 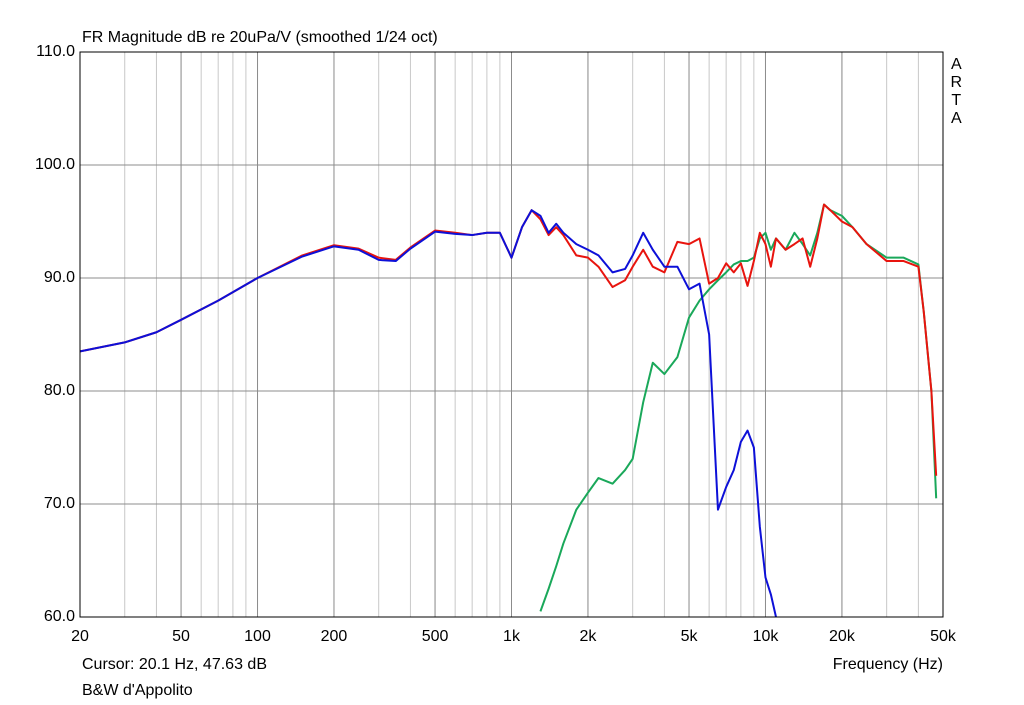 What do you see at coordinates (334, 636) in the screenshot?
I see `x-tick-label: 200` at bounding box center [334, 636].